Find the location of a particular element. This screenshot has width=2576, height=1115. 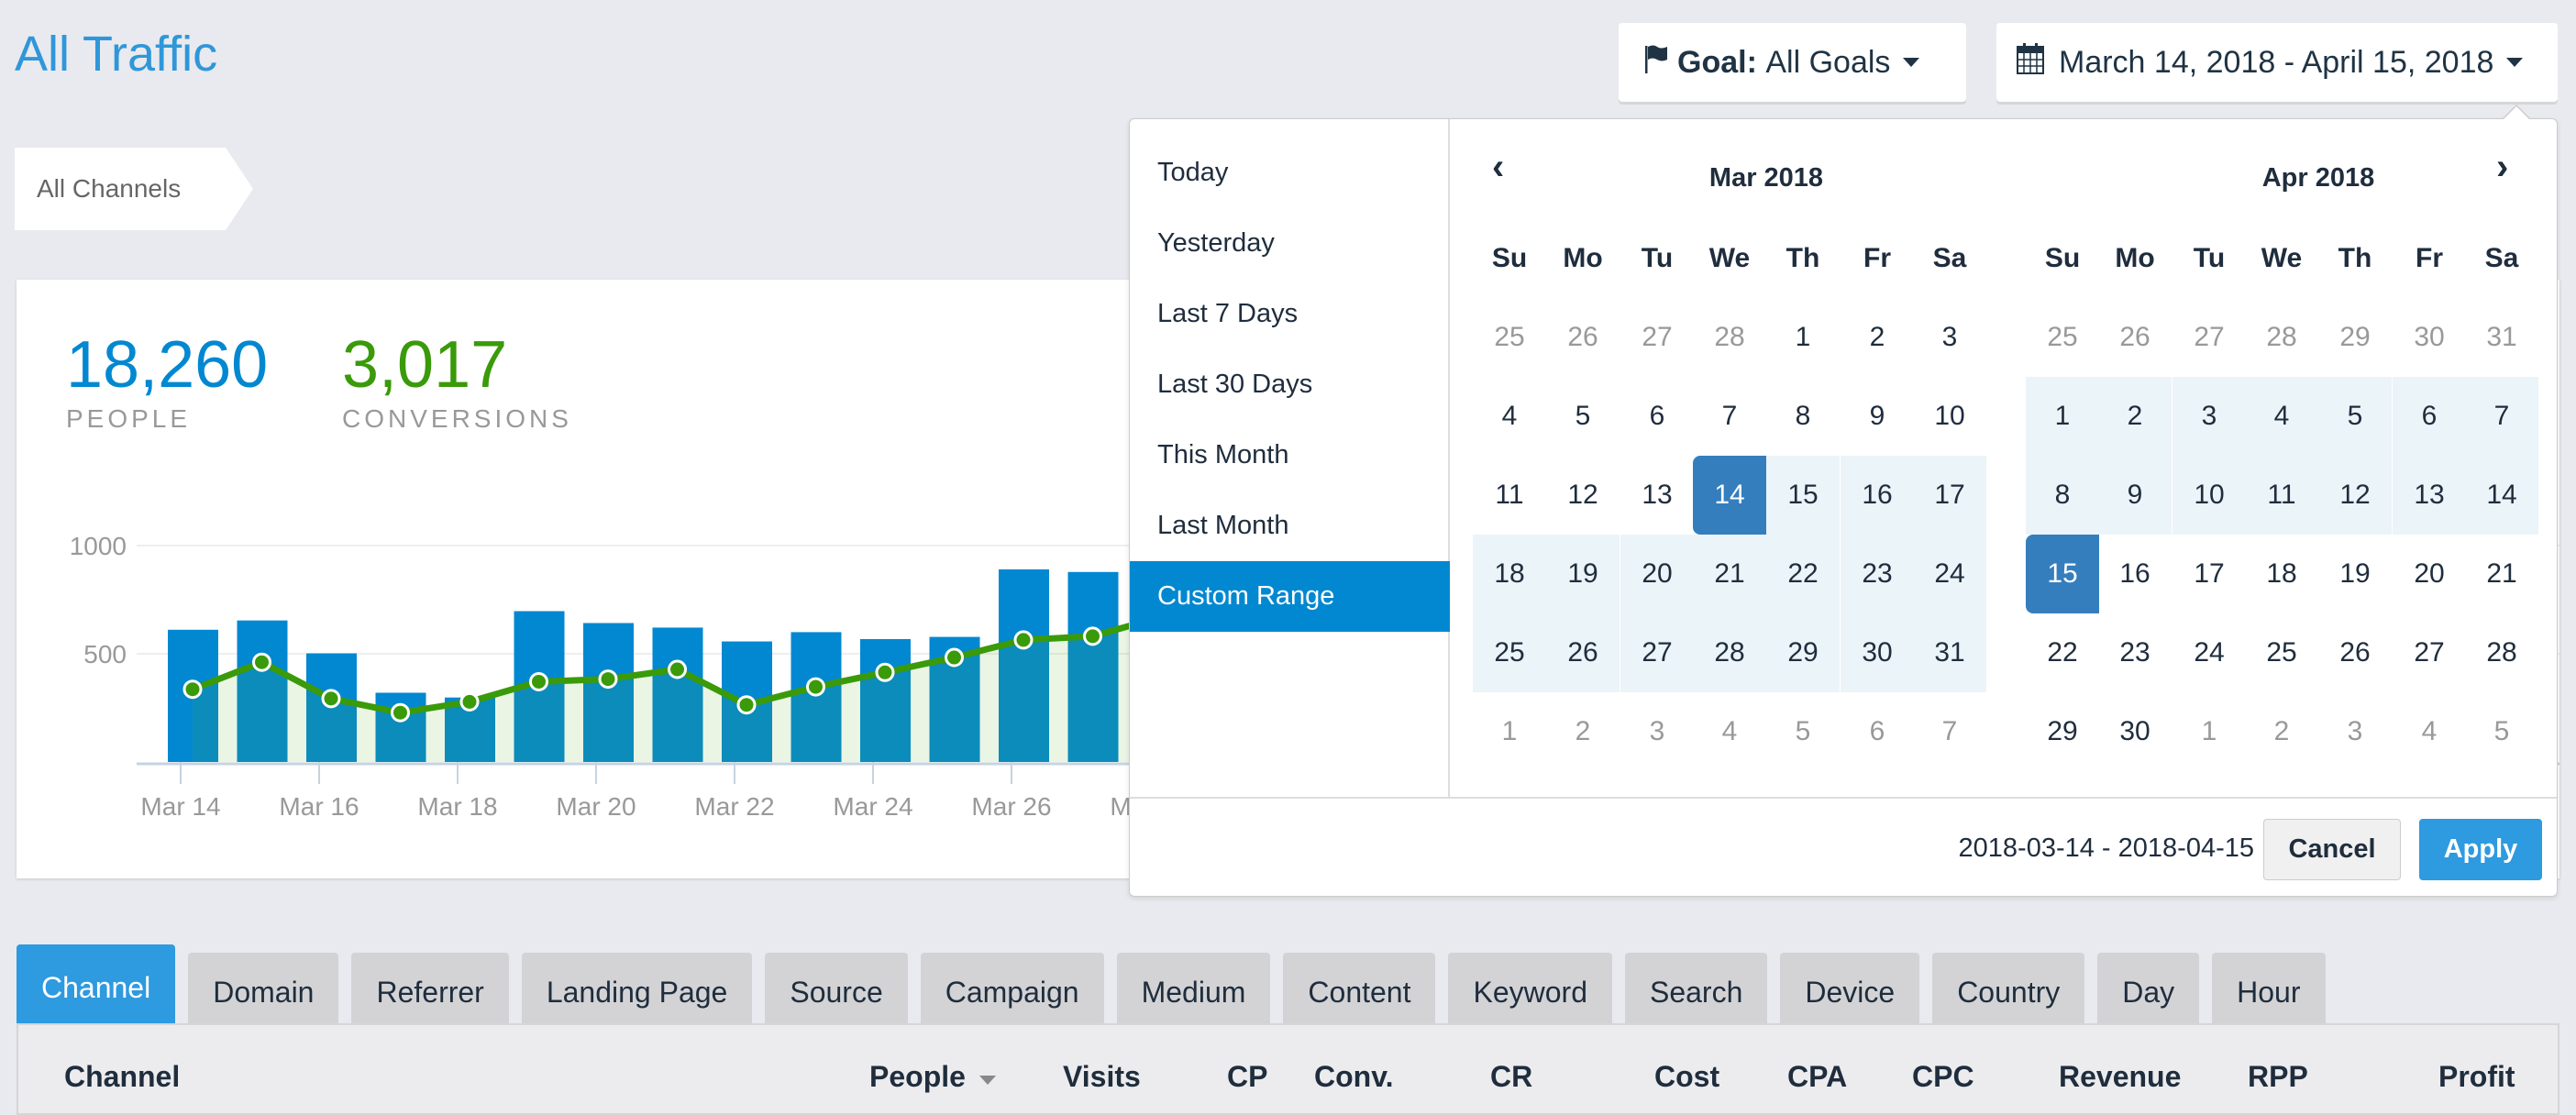

range-last-7-days: Last 7 Days is located at coordinates (1228, 313).